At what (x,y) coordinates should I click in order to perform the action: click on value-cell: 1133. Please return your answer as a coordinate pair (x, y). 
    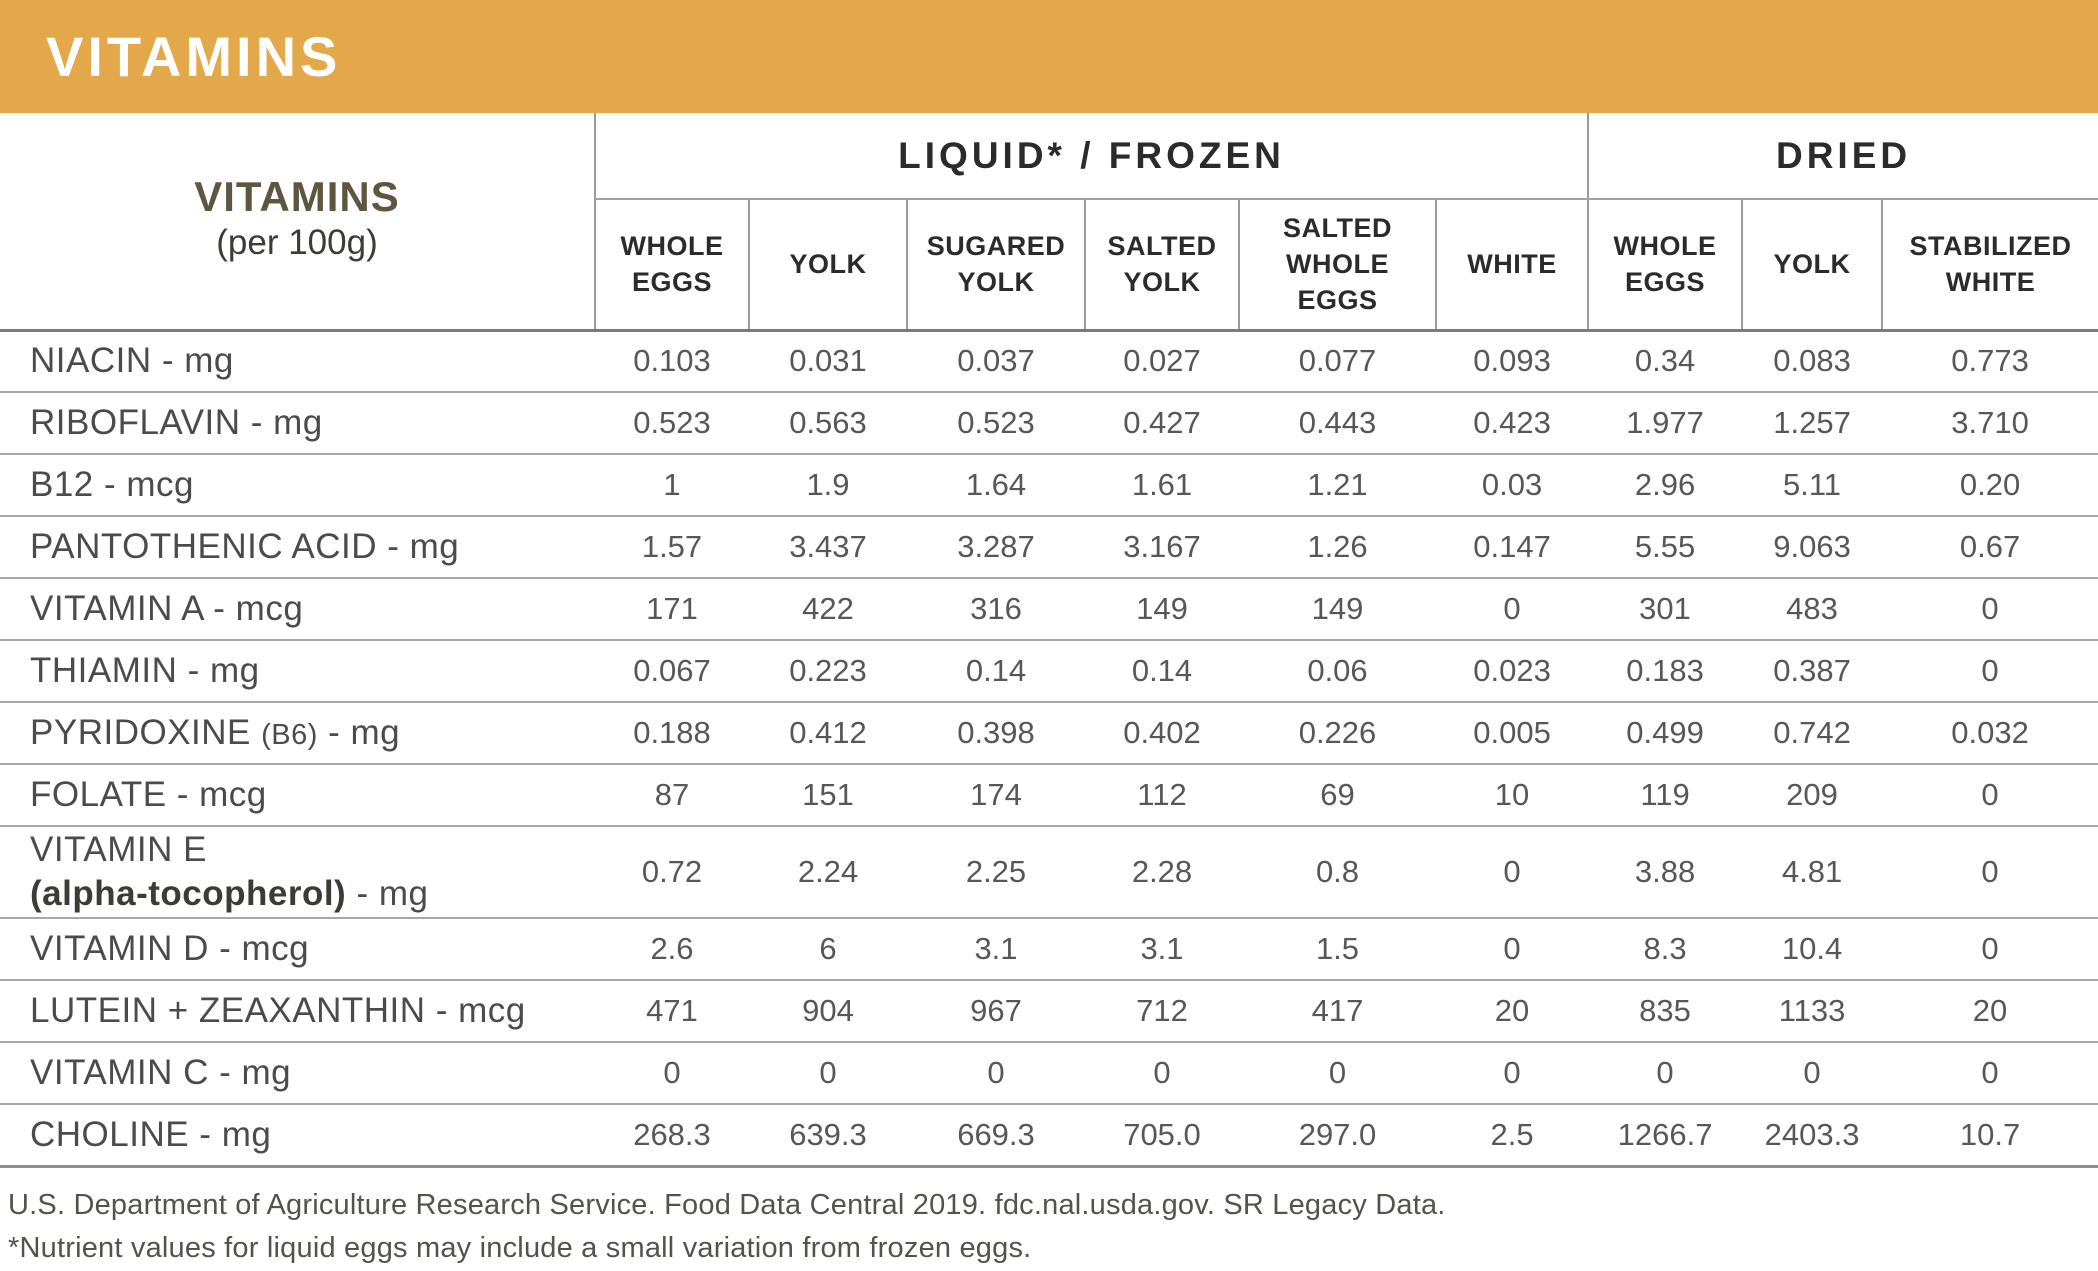
    Looking at the image, I should click on (1812, 1011).